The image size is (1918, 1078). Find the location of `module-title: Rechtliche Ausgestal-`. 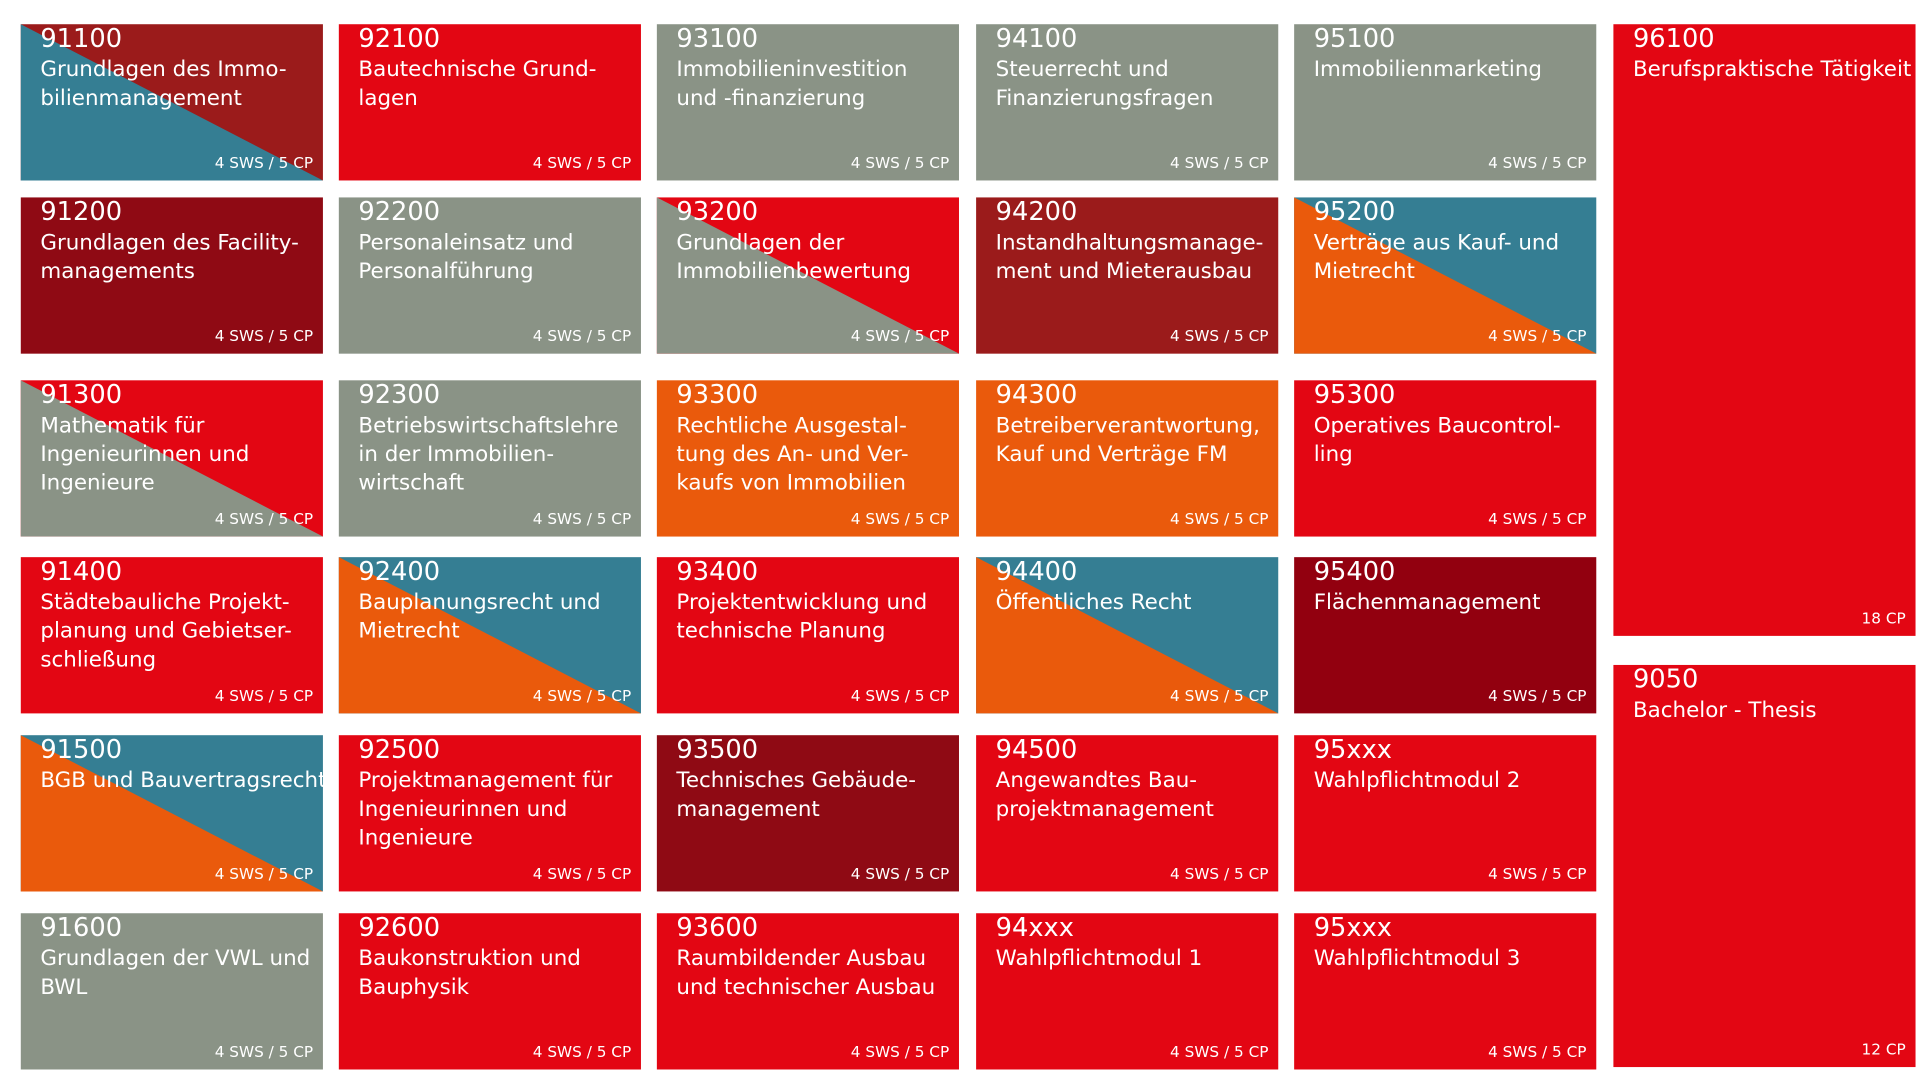

module-title: Rechtliche Ausgestal- is located at coordinates (791, 425).